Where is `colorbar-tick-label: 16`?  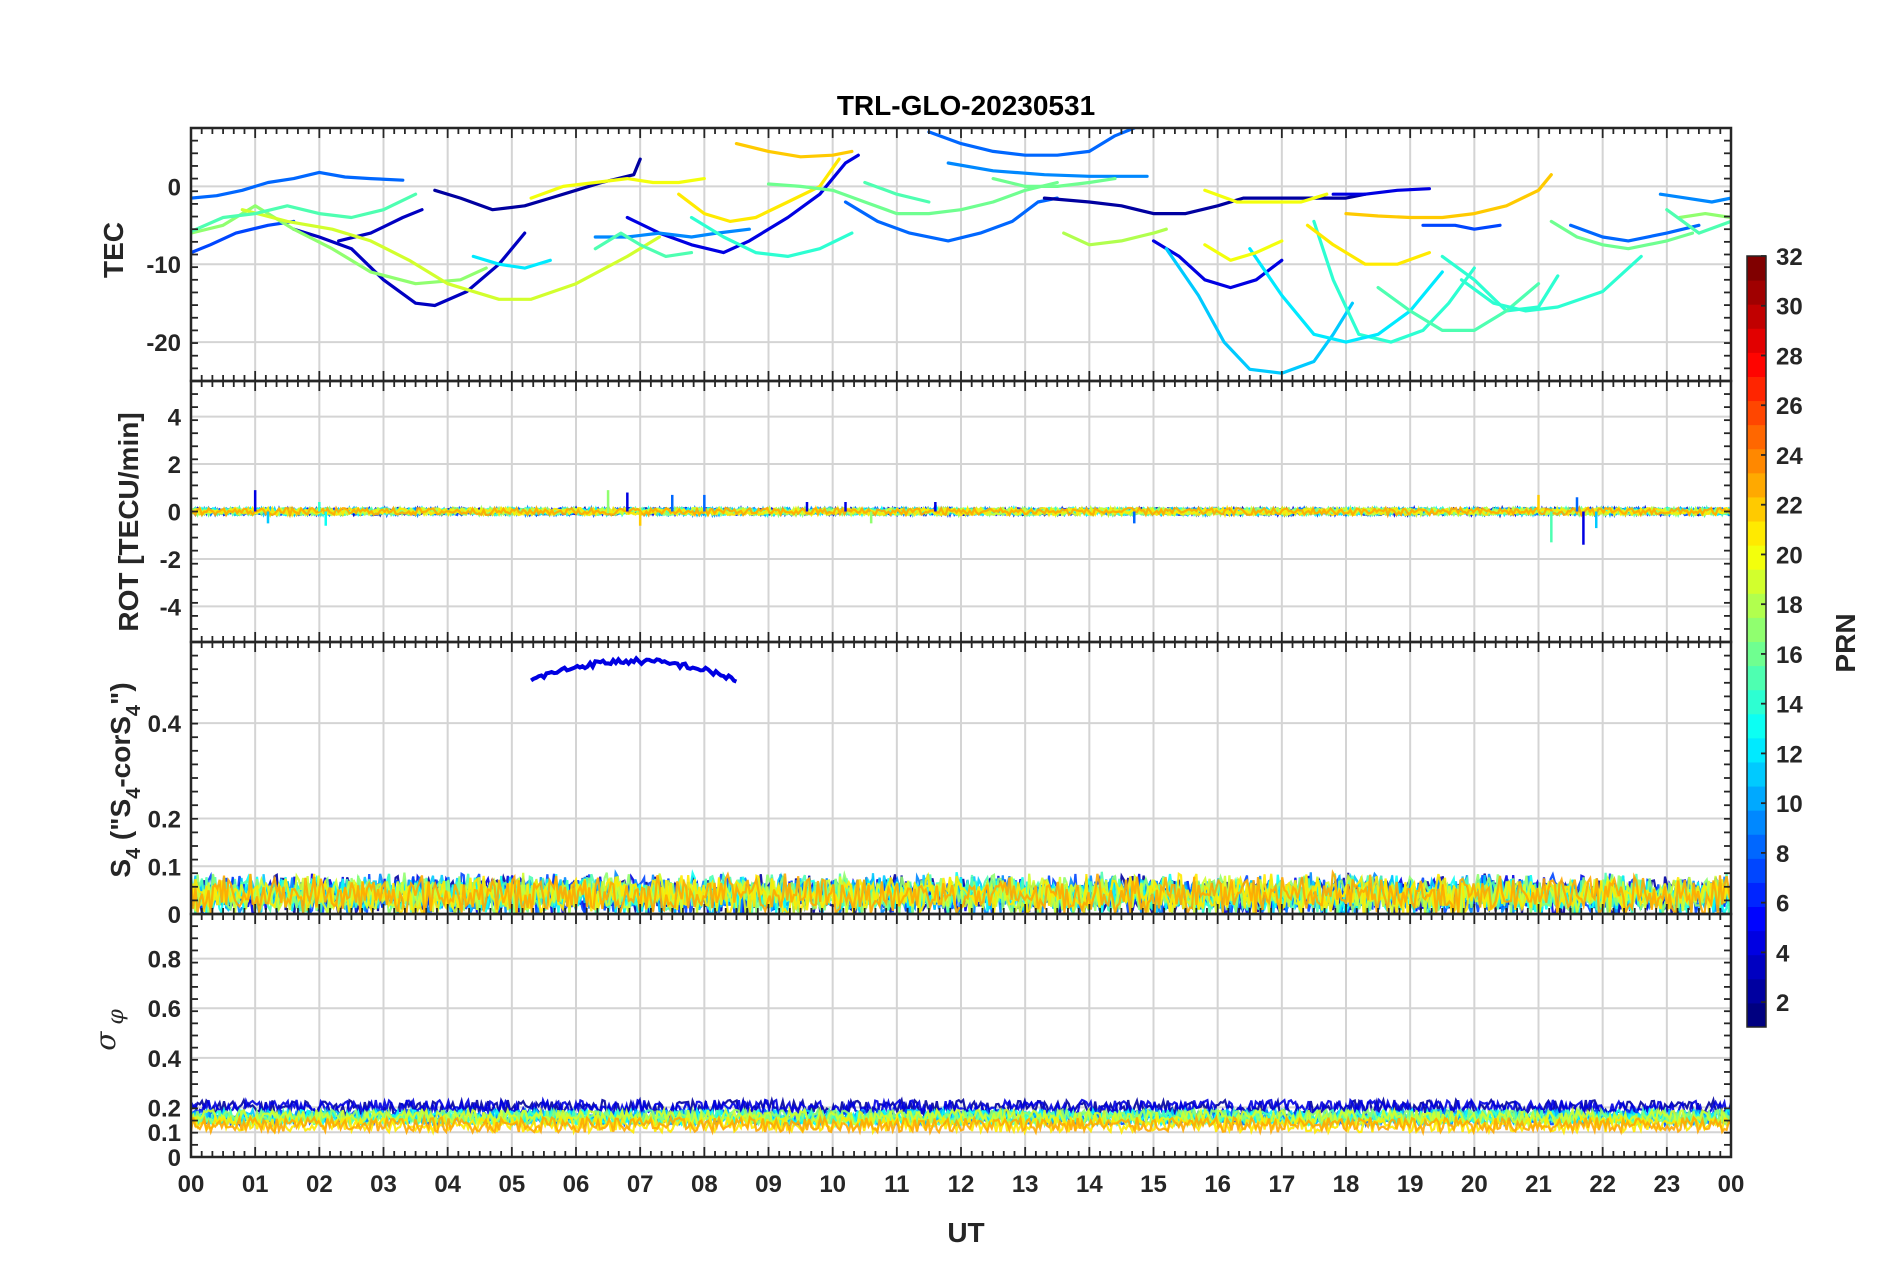 colorbar-tick-label: 16 is located at coordinates (1789, 655).